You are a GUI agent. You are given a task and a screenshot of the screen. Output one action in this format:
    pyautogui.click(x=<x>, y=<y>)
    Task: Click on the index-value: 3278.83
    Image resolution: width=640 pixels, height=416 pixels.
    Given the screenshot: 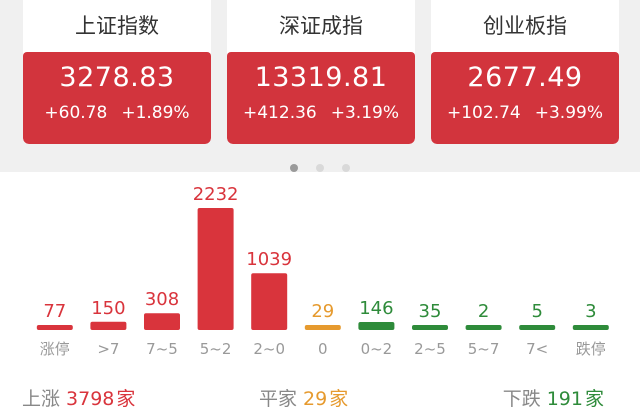 What is the action you would take?
    pyautogui.click(x=117, y=77)
    